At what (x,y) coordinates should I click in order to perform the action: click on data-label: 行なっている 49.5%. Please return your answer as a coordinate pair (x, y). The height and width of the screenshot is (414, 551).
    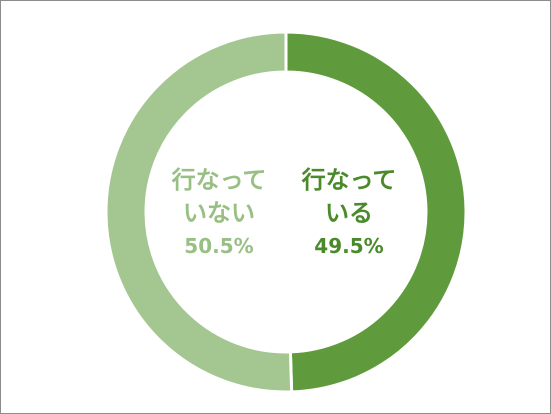
    Looking at the image, I should click on (349, 213).